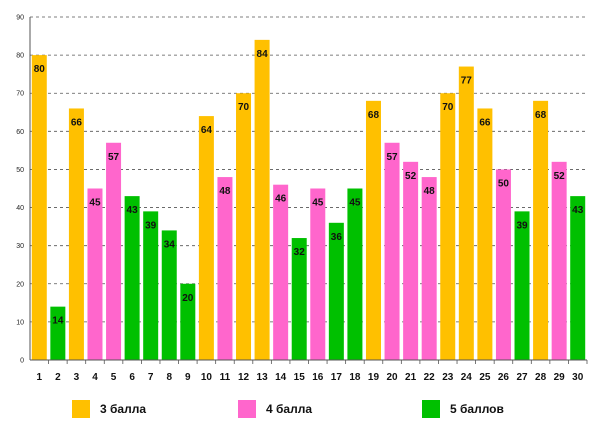 The image size is (600, 438). I want to click on data-label: 80, so click(40, 69).